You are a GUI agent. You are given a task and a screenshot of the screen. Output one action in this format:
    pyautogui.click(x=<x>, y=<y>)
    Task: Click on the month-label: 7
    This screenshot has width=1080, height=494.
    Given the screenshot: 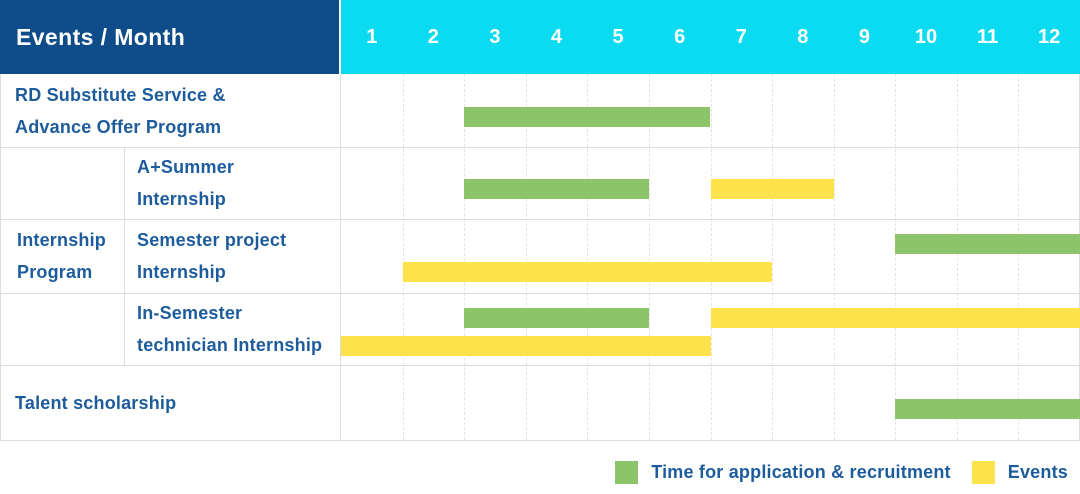 What is the action you would take?
    pyautogui.click(x=741, y=37)
    